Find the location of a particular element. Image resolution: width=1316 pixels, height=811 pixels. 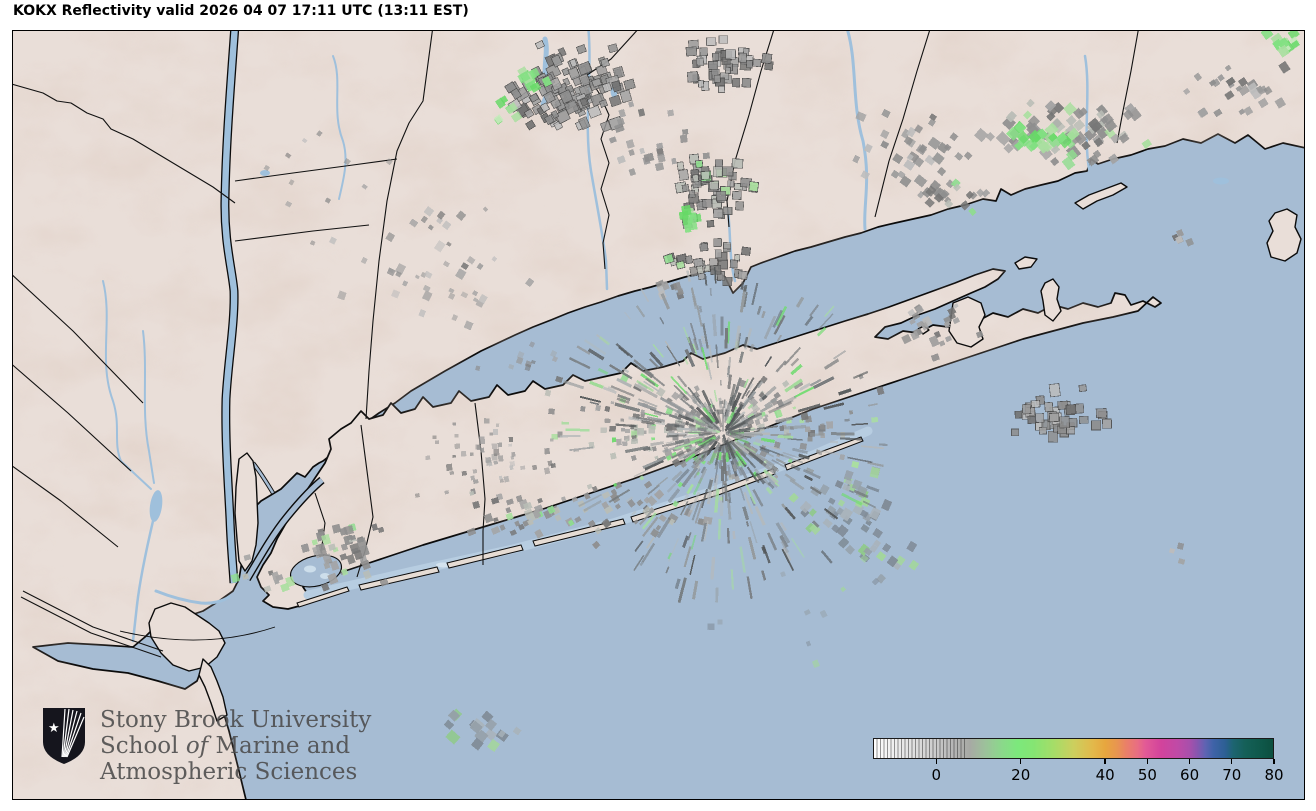

nassau-suffolk-line is located at coordinates (480, 483).